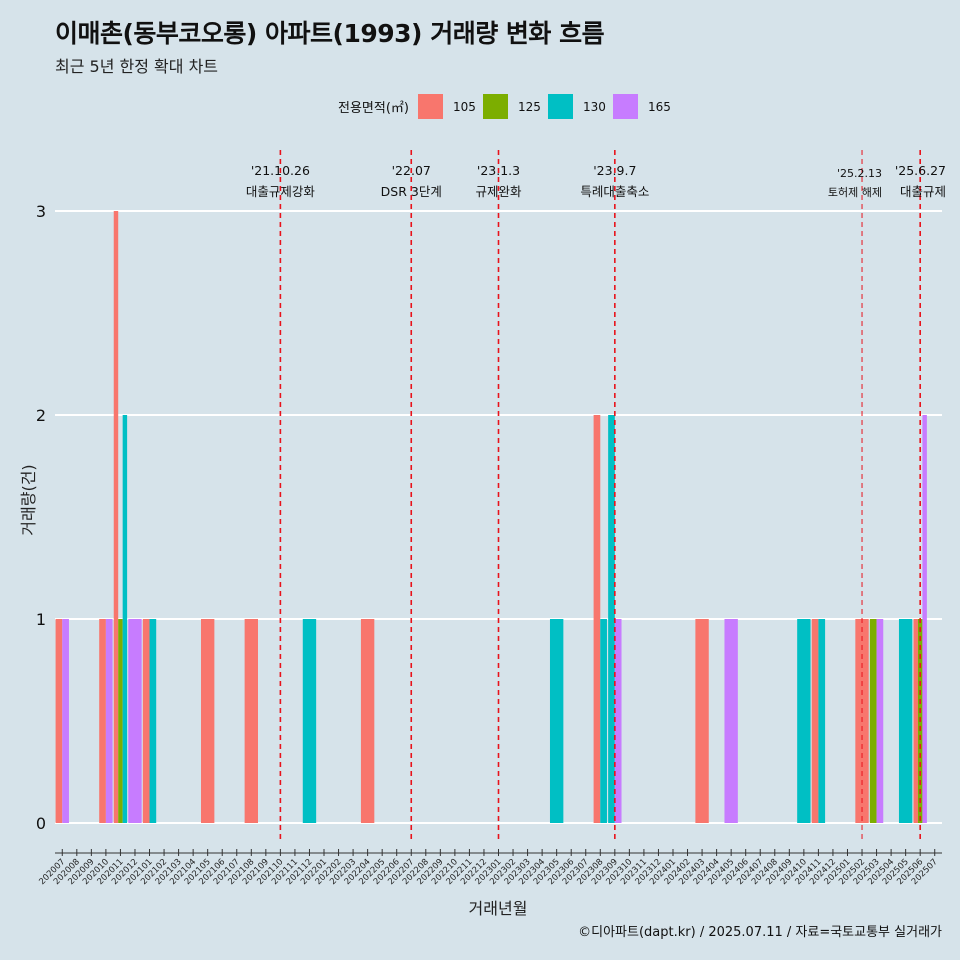  I want to click on event-name-label: 토허제 해제, so click(855, 192).